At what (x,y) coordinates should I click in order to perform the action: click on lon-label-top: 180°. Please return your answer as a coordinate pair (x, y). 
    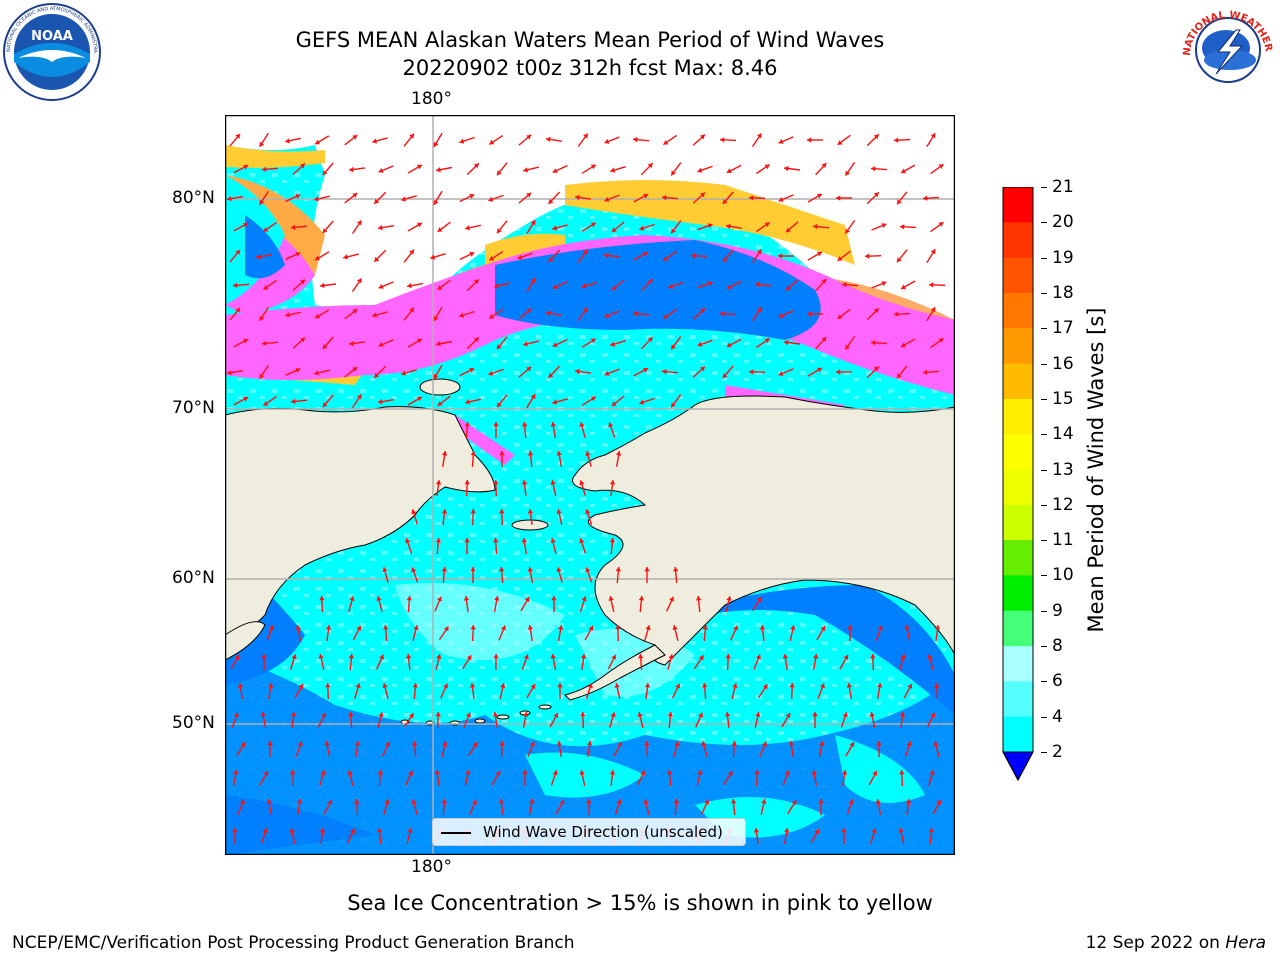
    Looking at the image, I should click on (431, 99).